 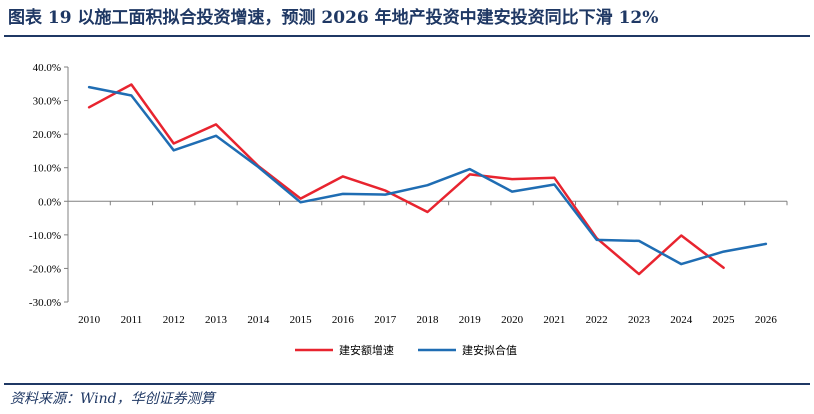 I want to click on x-tick-label: 2016, so click(x=343, y=320).